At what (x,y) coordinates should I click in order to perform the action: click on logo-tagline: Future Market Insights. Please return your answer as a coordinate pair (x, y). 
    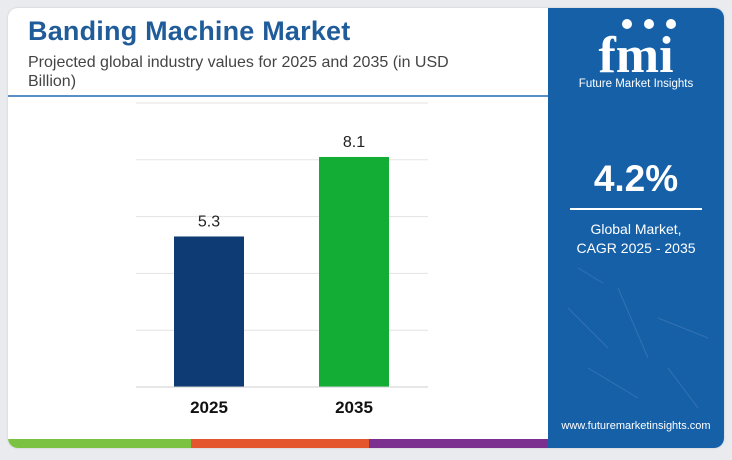
    Looking at the image, I should click on (636, 84).